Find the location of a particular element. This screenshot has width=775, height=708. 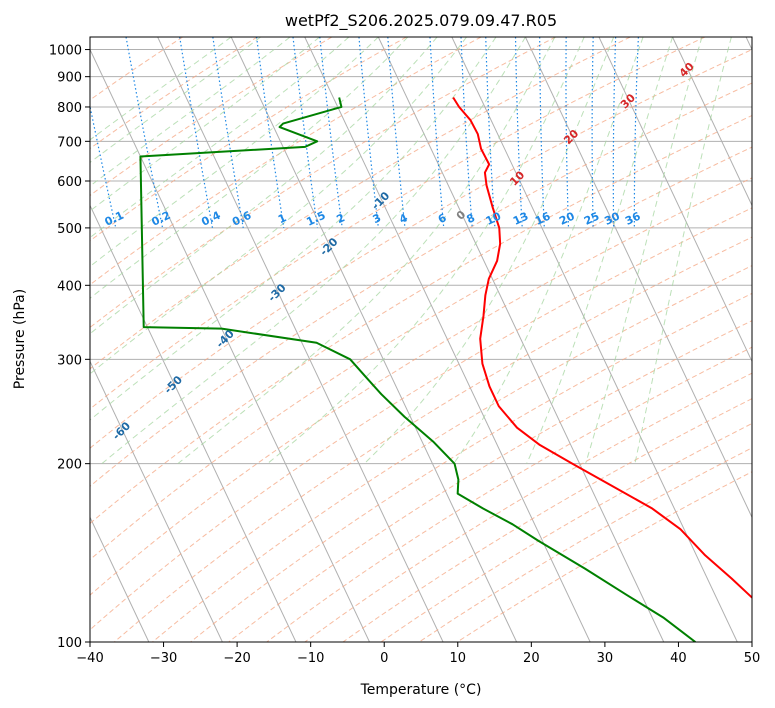

y-tick-label: 400 is located at coordinates (69, 286).